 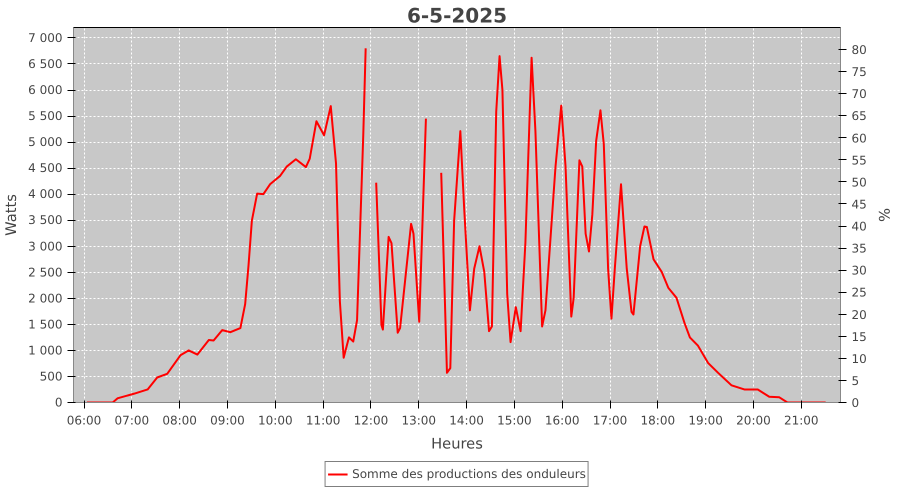 What do you see at coordinates (45, 116) in the screenshot?
I see `y-tick-label: 5 500` at bounding box center [45, 116].